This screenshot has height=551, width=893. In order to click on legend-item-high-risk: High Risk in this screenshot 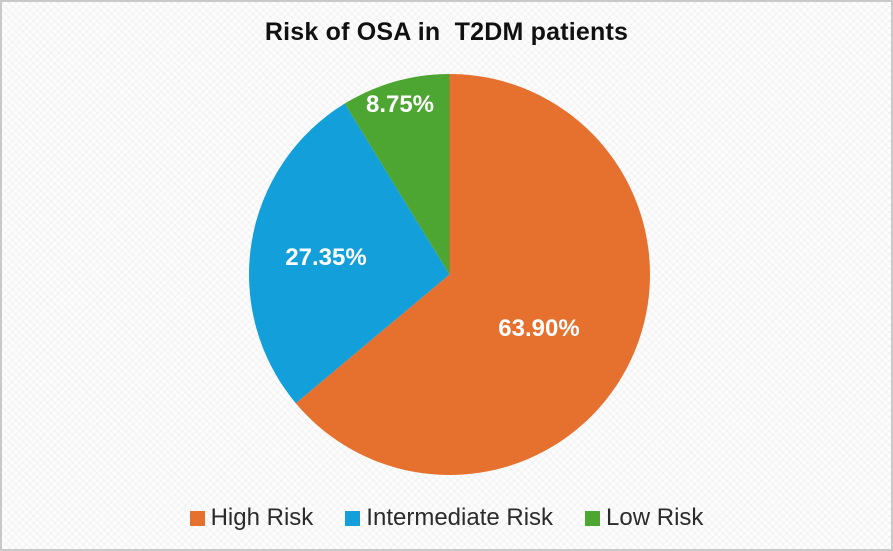, I will do `click(251, 518)`.